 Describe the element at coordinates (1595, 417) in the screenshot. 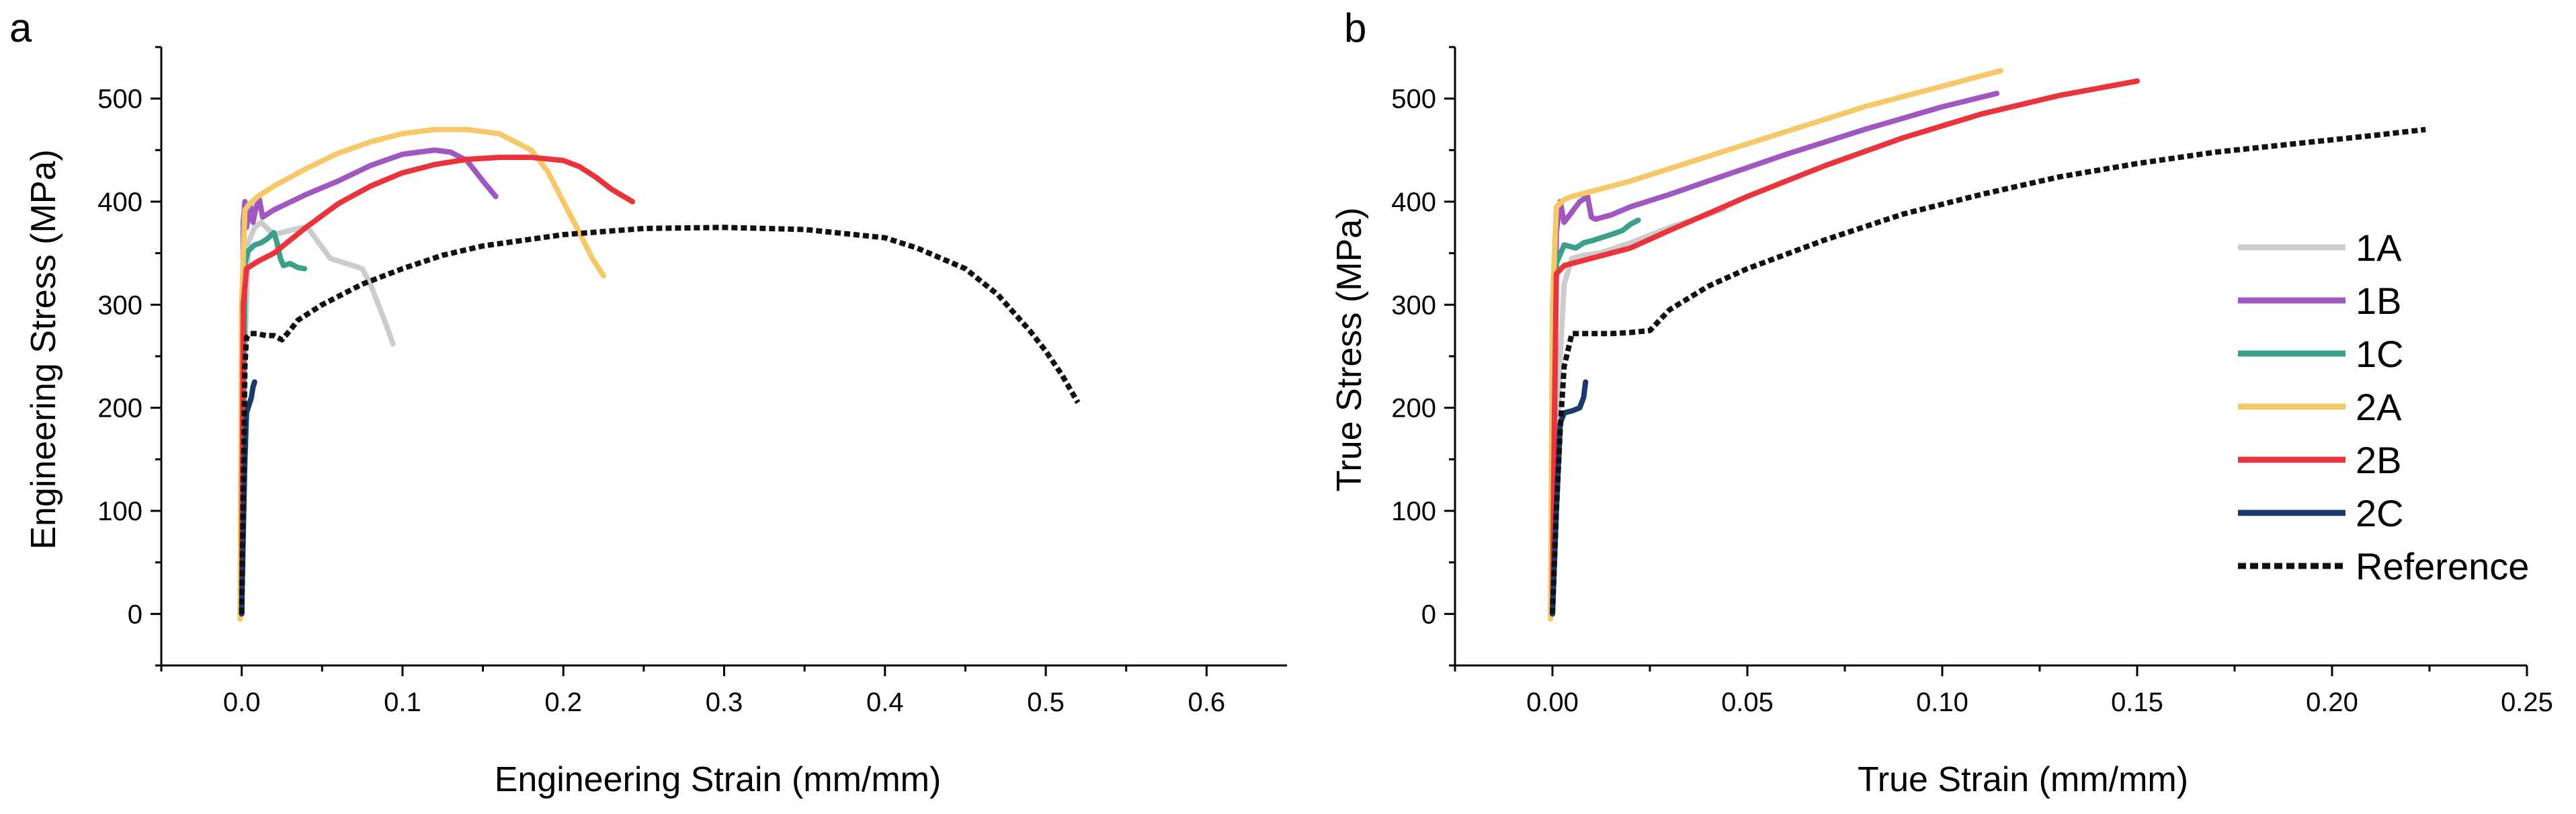

I see `panel-b-series-1c` at that location.